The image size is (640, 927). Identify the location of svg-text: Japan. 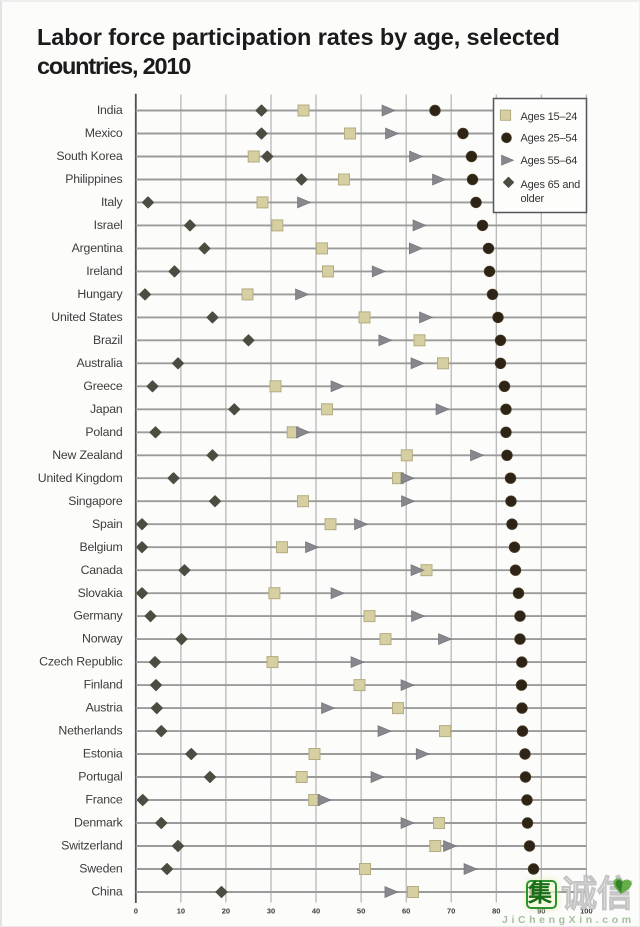
(106, 409).